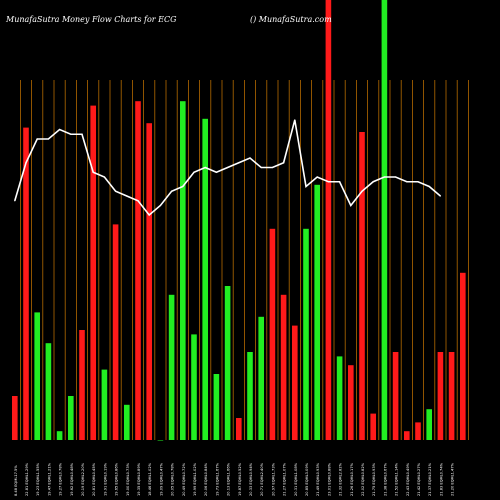  Describe the element at coordinates (385, 479) in the screenshot. I see `x-tick-label: 21.38 EQML0.67%` at that location.